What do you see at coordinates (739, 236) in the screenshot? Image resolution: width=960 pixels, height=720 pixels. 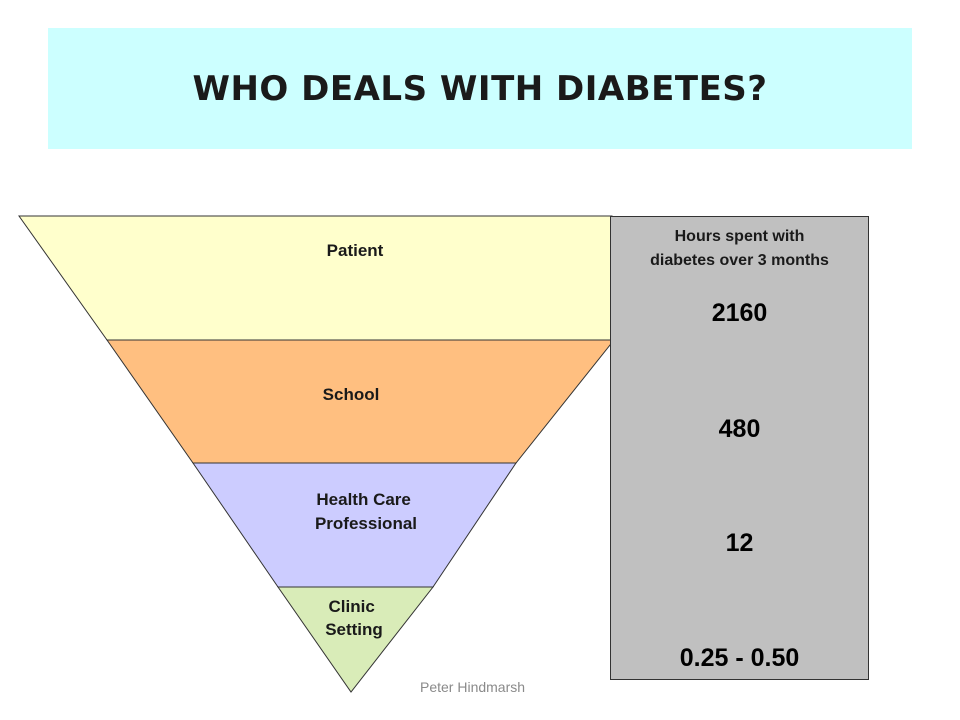 I see `hours-header-line: Hours spent with` at bounding box center [739, 236].